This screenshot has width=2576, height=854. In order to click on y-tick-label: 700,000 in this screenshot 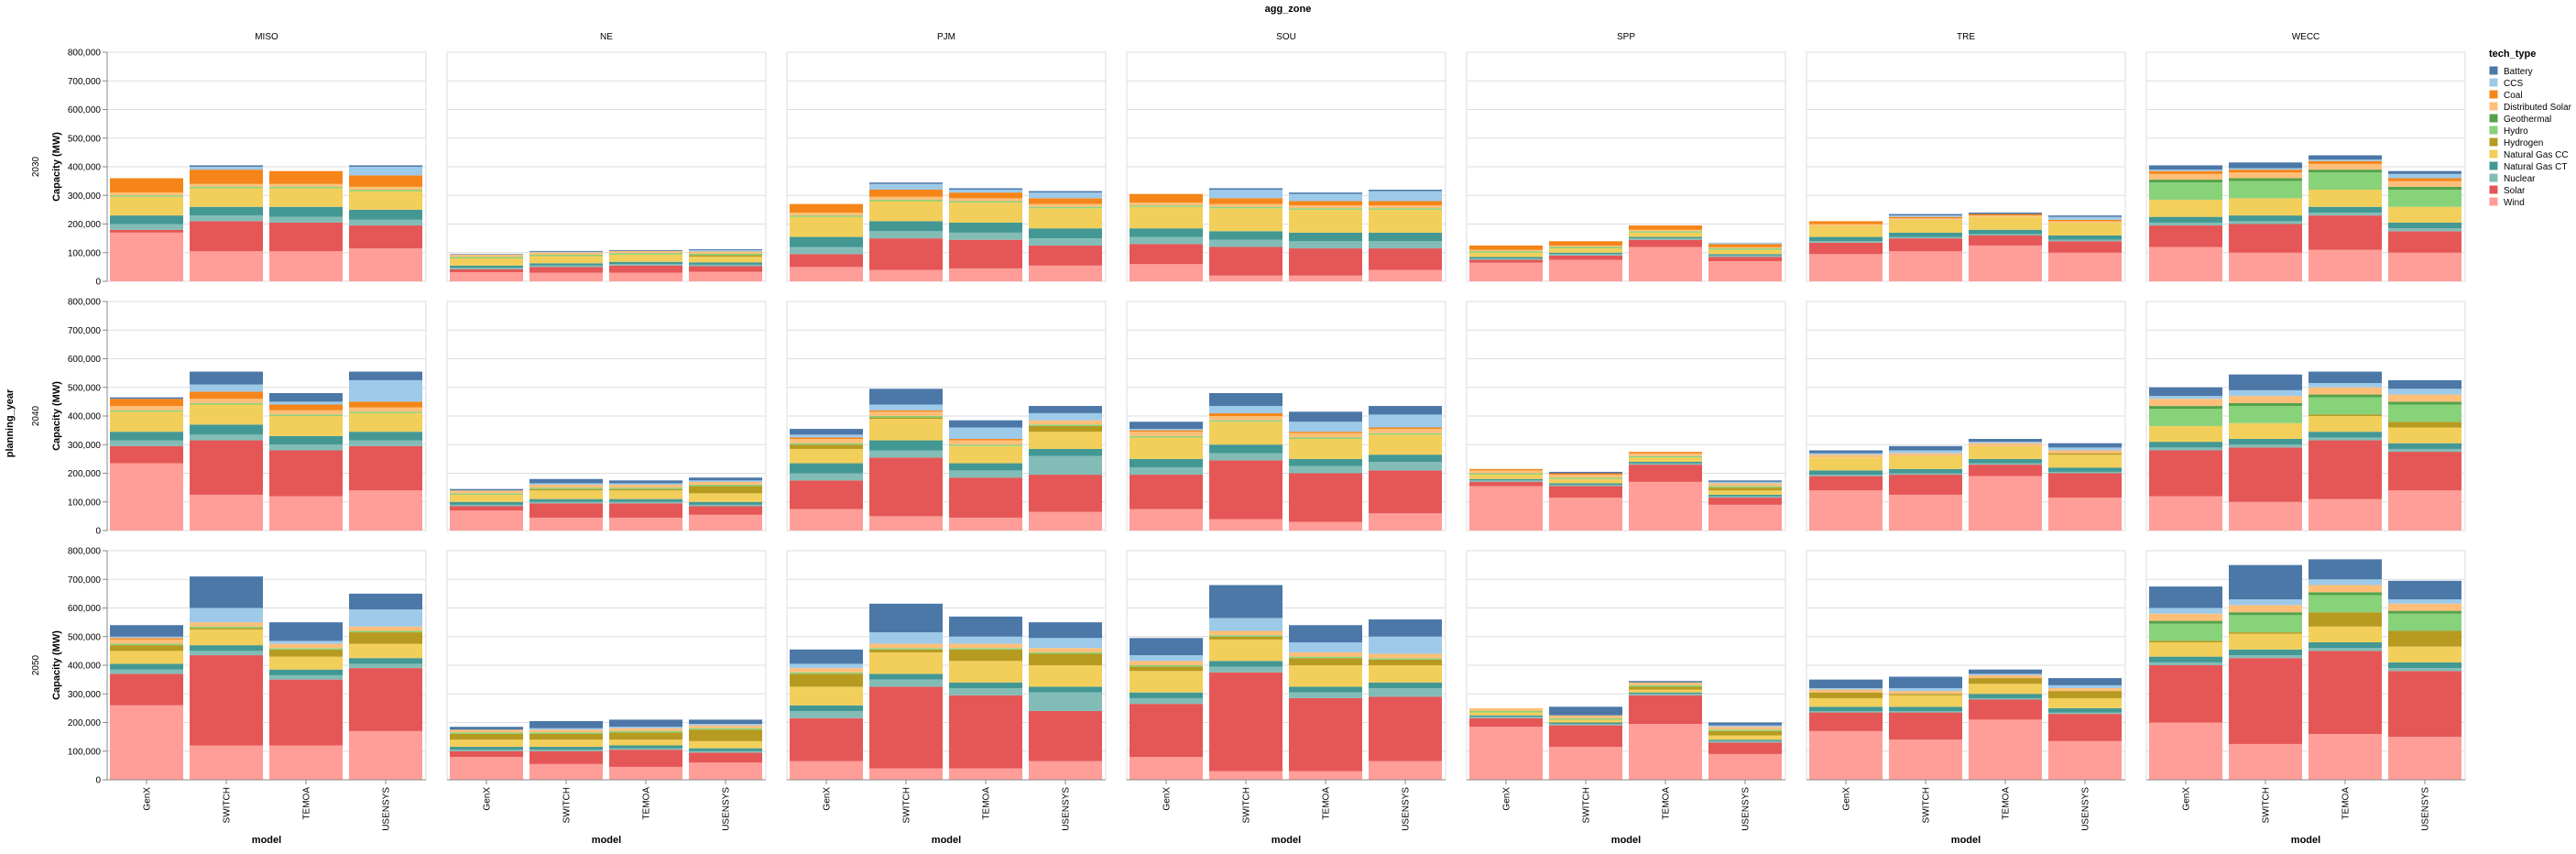, I will do `click(85, 580)`.